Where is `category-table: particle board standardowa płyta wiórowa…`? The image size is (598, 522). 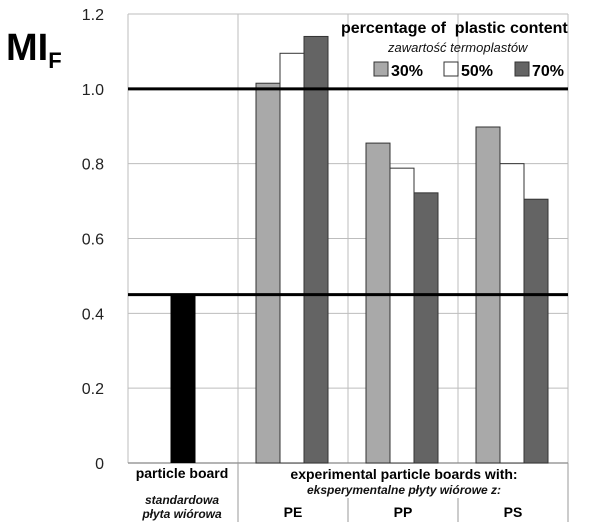 category-table: particle board standardowa płyta wiórowa… is located at coordinates (352, 492).